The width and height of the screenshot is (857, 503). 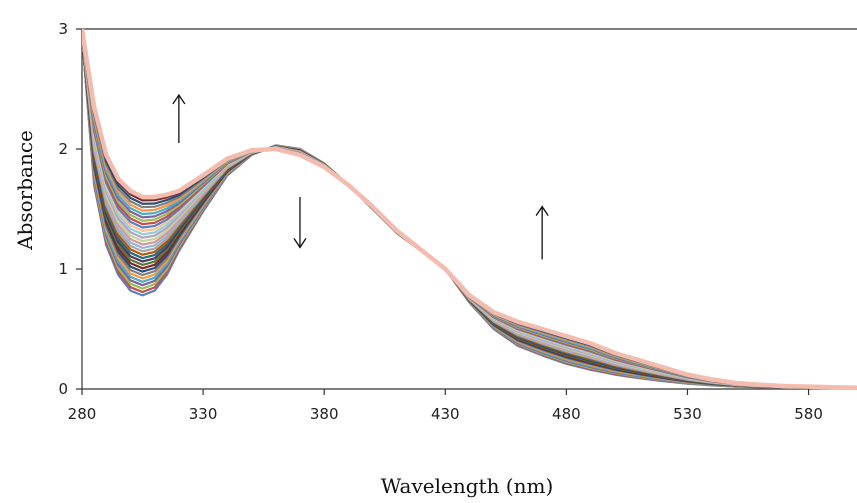 I want to click on y-tick-label: 1, so click(x=63, y=269).